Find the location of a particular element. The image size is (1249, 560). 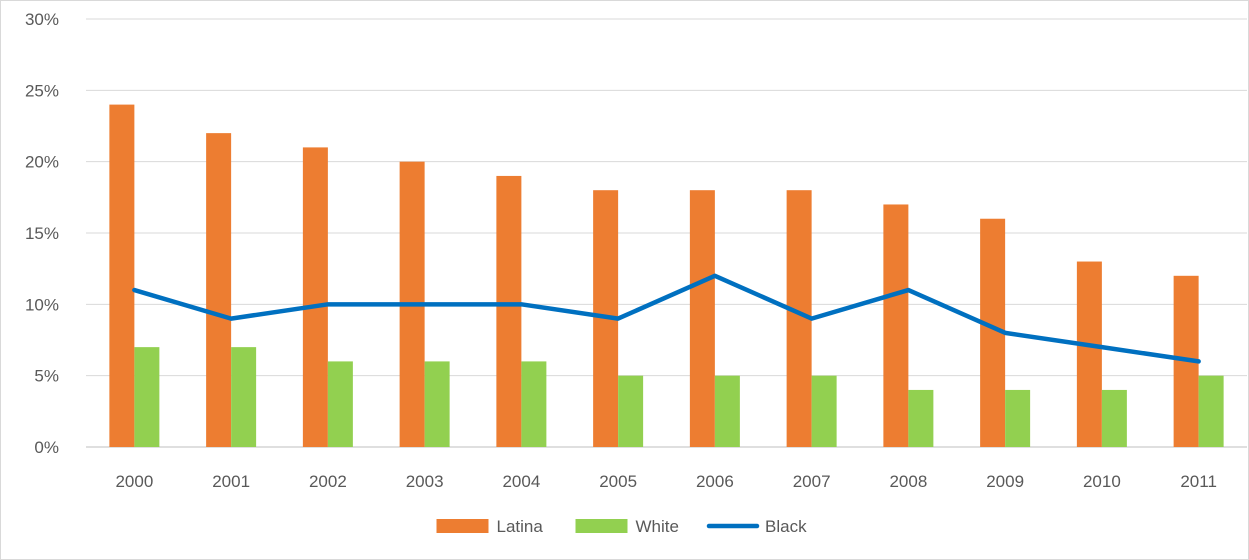

x-tick-label: 2009 is located at coordinates (1005, 481).